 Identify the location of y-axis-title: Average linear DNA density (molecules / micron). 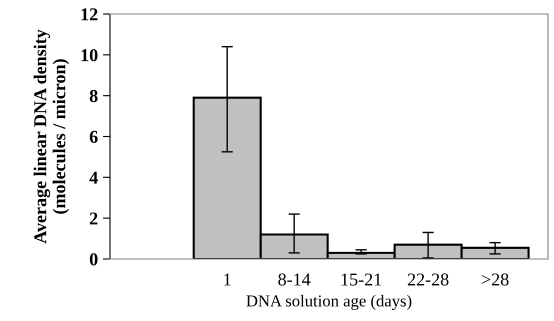
(52, 136).